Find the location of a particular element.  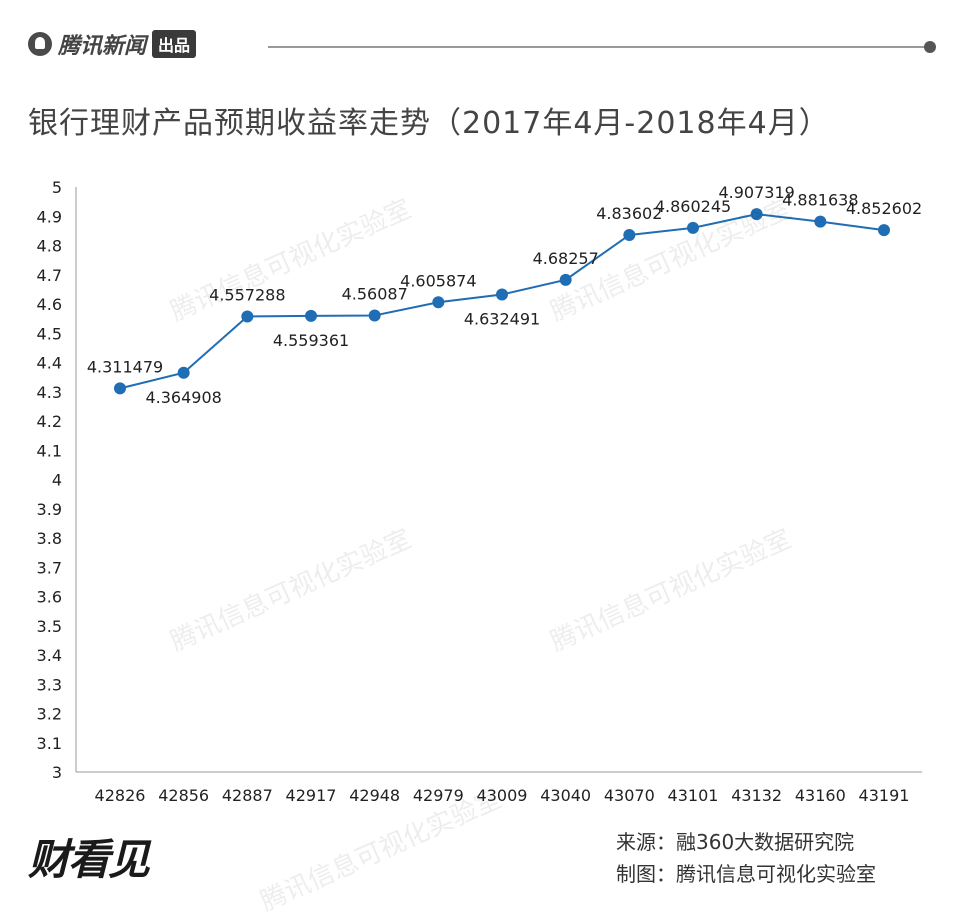

header: 腾讯新闻 出品 is located at coordinates (483, 46).